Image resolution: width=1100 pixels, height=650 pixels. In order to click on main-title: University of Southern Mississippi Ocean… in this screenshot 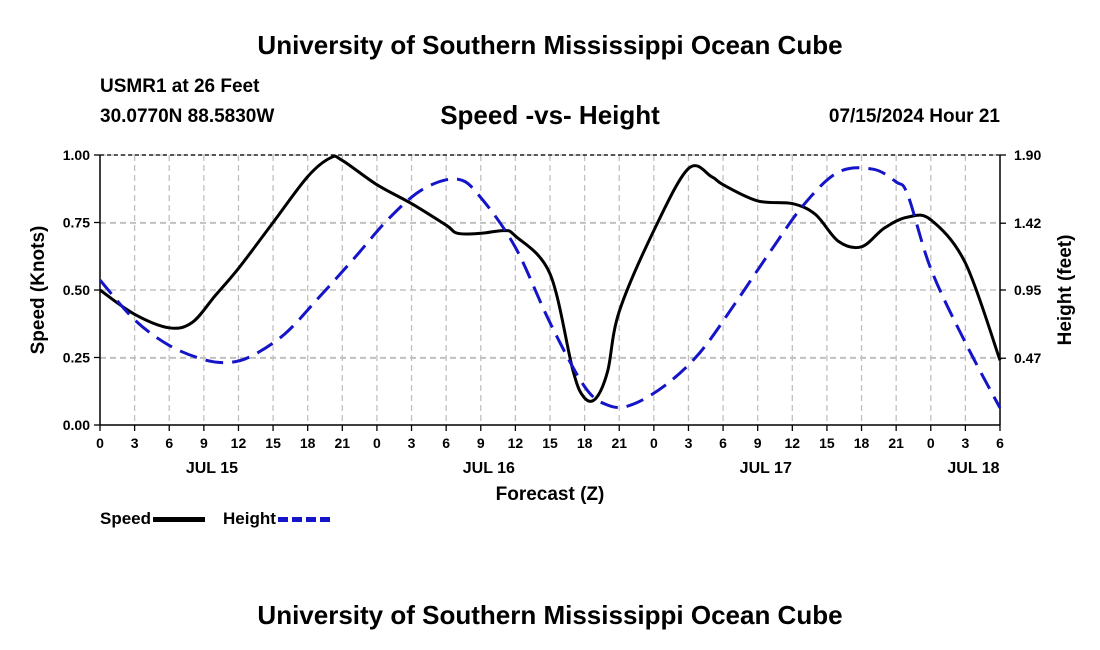, I will do `click(550, 45)`.